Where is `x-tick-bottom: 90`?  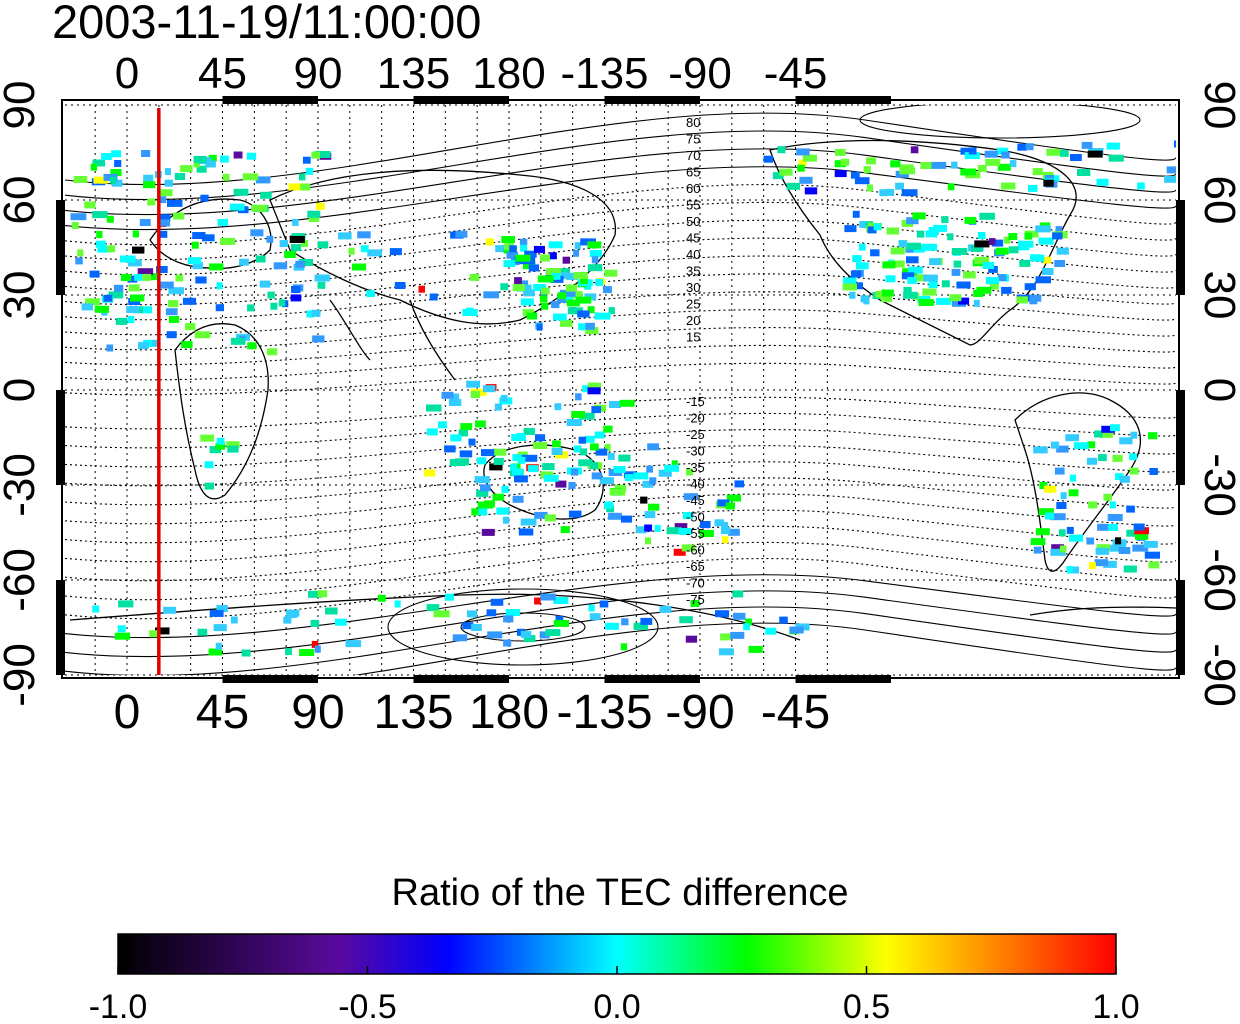
x-tick-bottom: 90 is located at coordinates (317, 712).